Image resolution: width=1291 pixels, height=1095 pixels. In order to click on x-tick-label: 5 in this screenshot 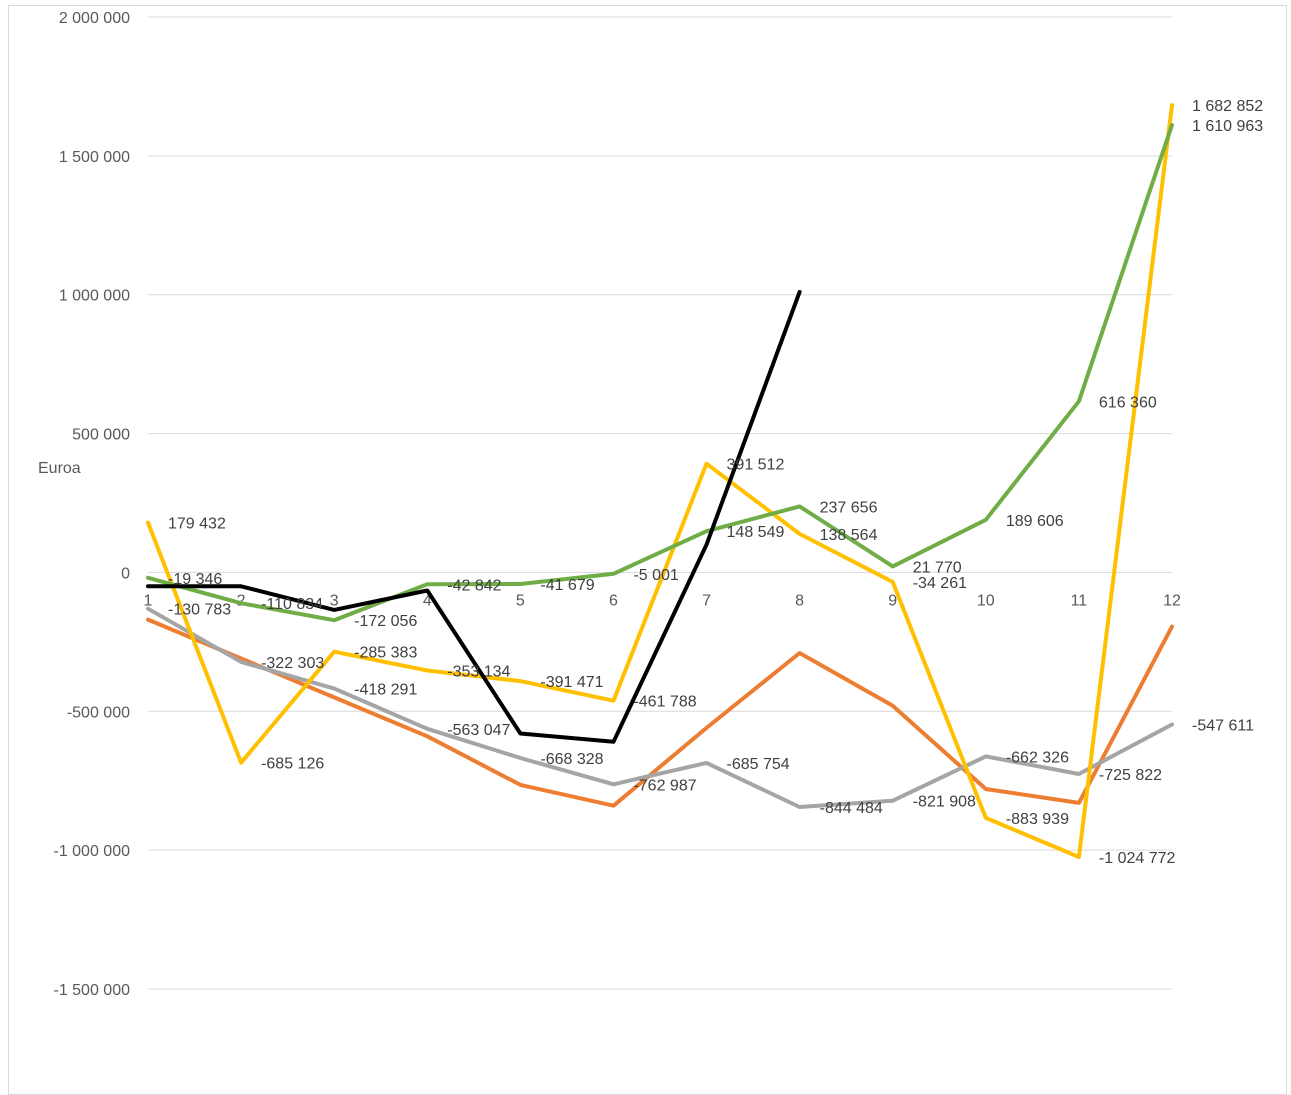, I will do `click(520, 600)`.